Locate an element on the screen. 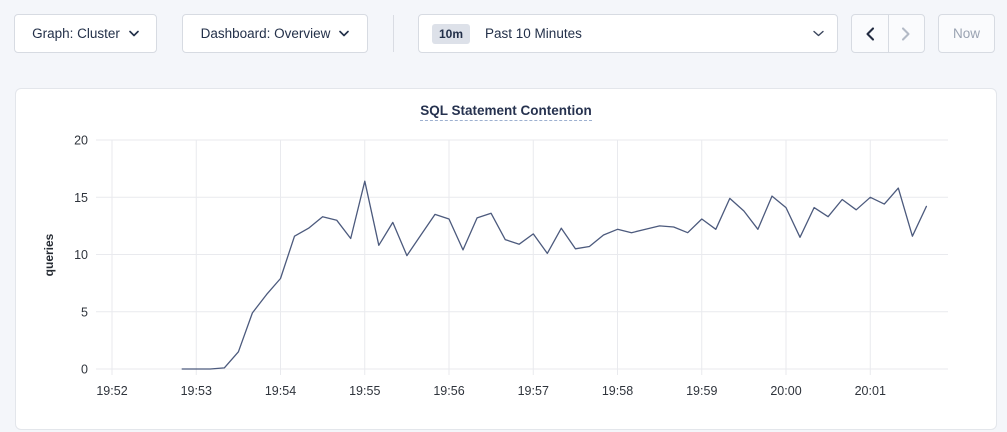  svg-text: 19:57 is located at coordinates (533, 391).